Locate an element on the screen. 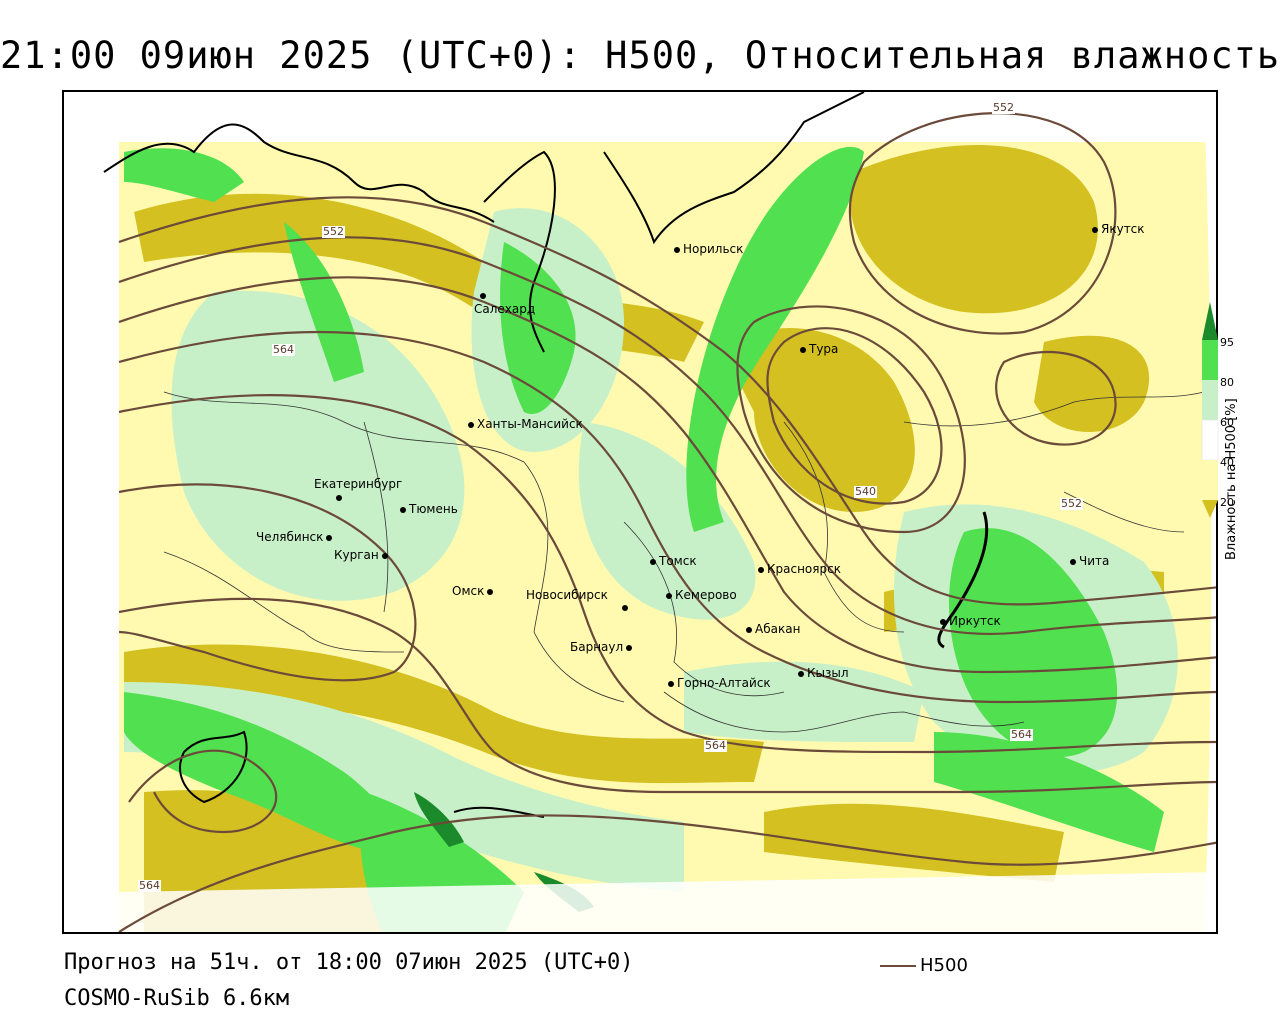 The width and height of the screenshot is (1280, 1024). city-marker: Норильск is located at coordinates (708, 249).